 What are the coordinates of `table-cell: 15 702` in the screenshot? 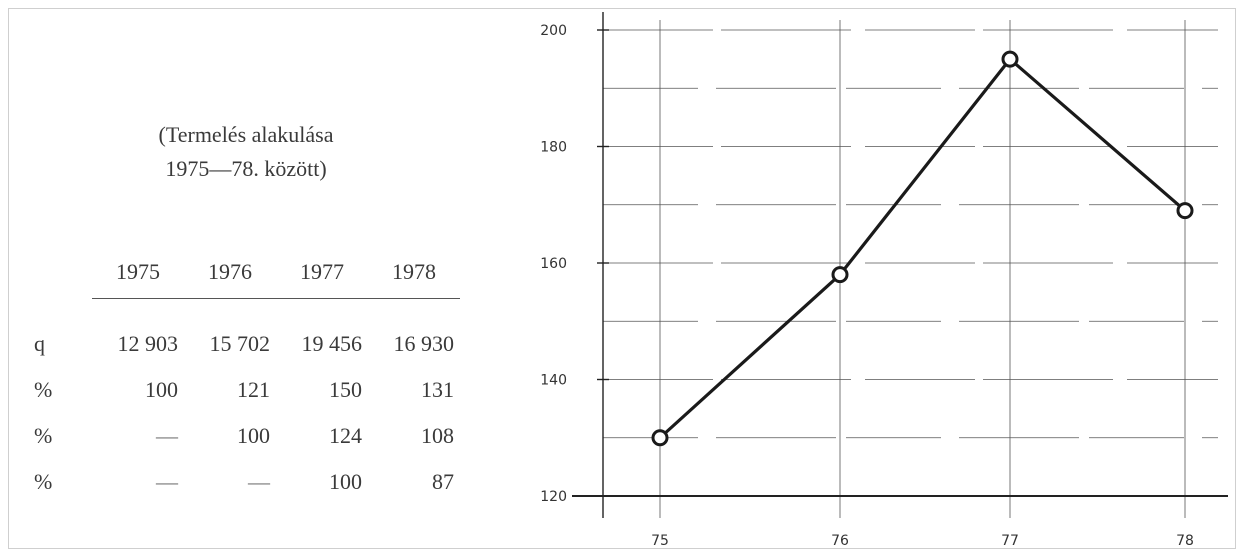 It's located at (240, 343).